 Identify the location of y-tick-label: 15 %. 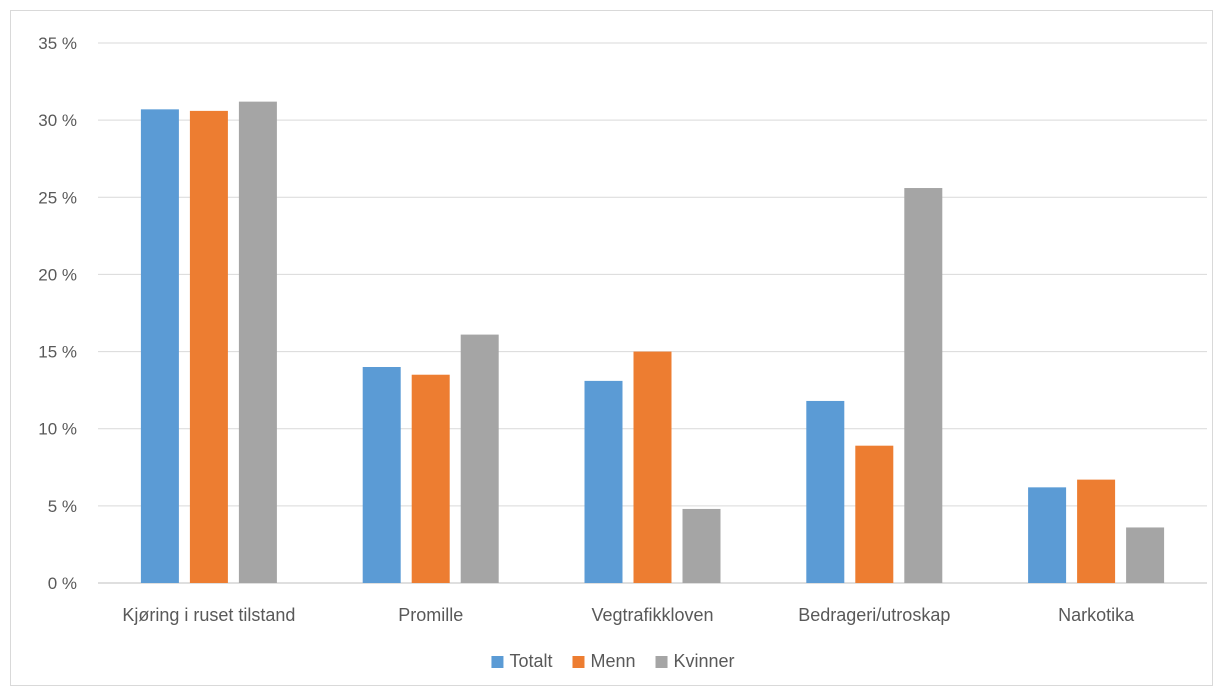
(57, 352).